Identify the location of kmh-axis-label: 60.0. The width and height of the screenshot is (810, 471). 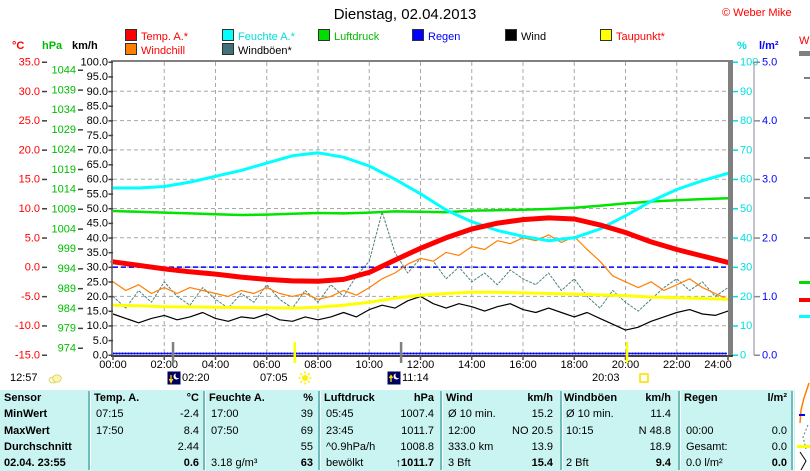
(97, 180).